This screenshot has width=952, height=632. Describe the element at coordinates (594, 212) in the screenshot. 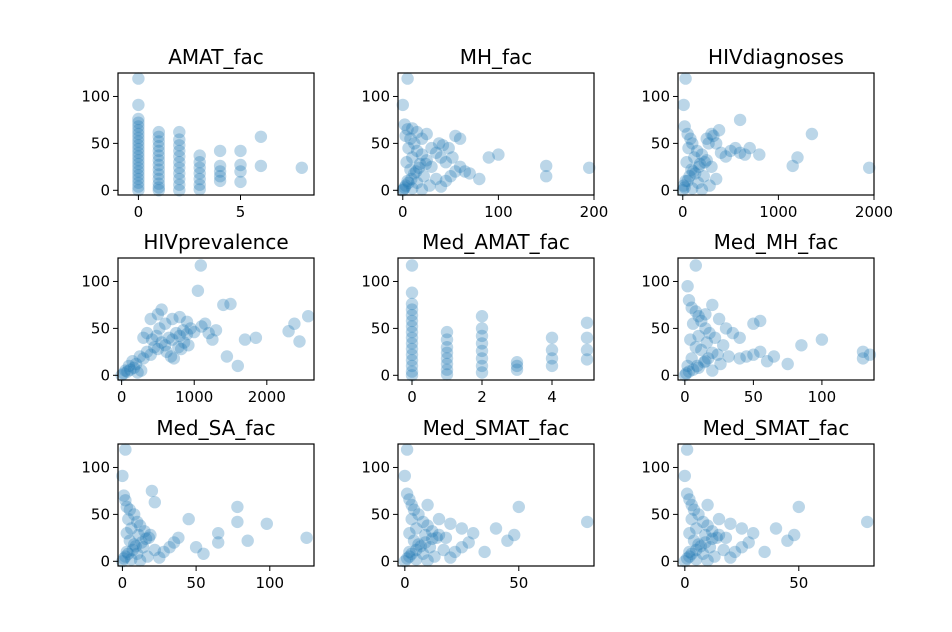

I see `x-tick-label: 200` at that location.